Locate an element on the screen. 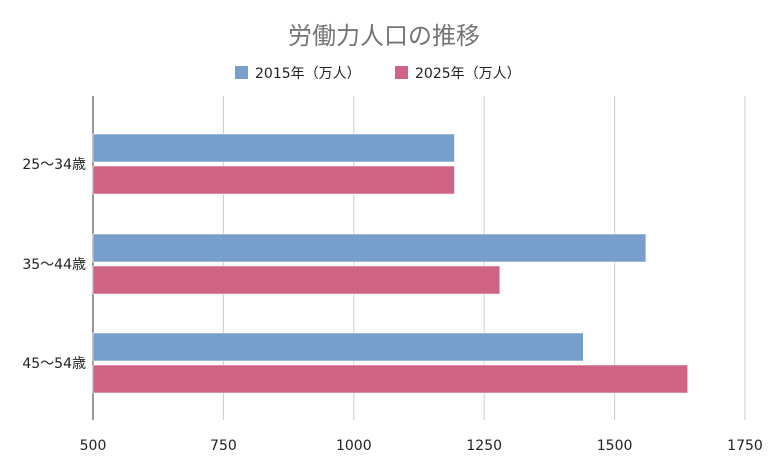 The width and height of the screenshot is (768, 474). y-axis-labels: 25〜34歳 35〜44歳 45〜54歳 is located at coordinates (54, 264).